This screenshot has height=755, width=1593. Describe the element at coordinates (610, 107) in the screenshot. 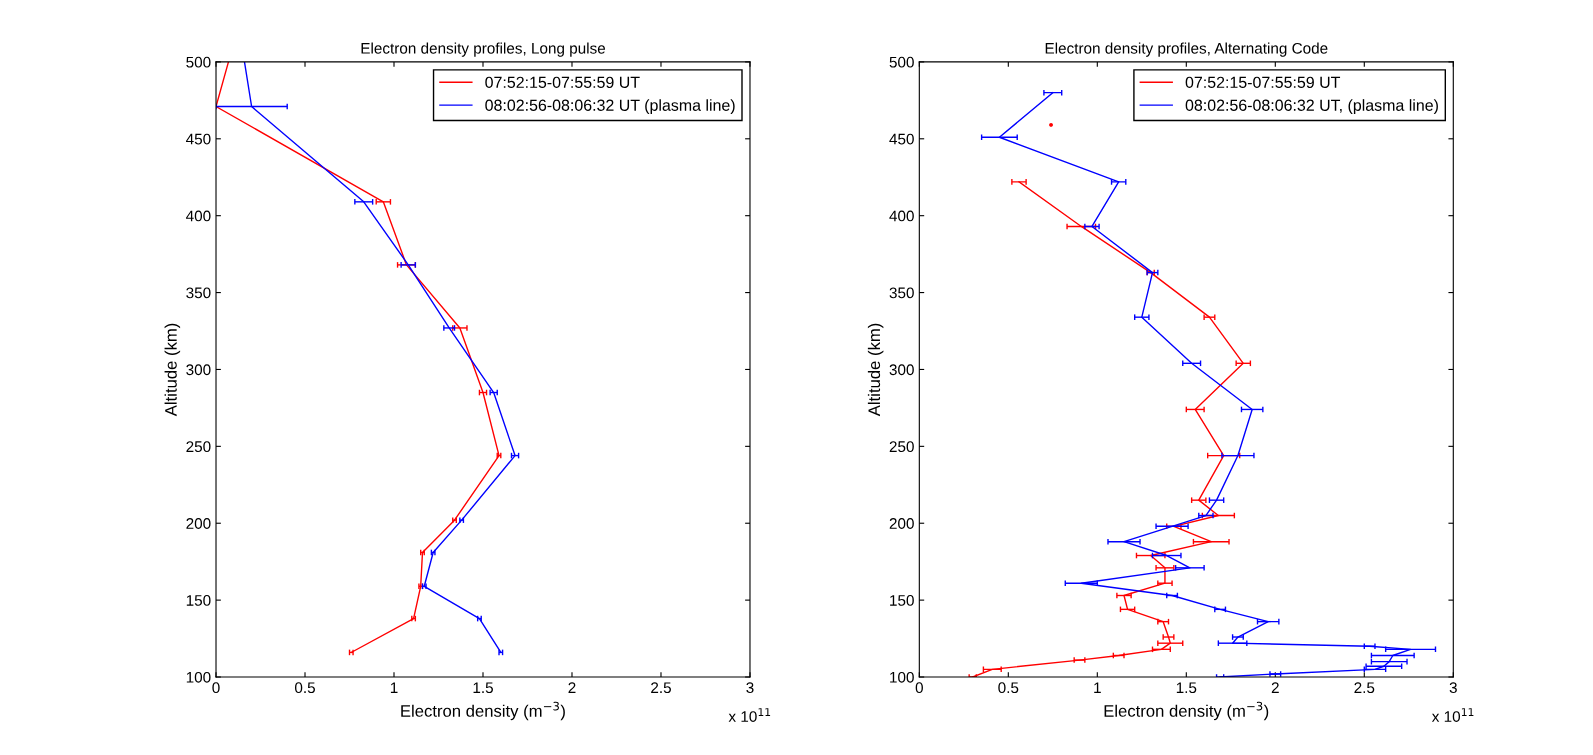

I see `legend-label: 08:02:56-08:06:32 UT (plasma line)` at that location.